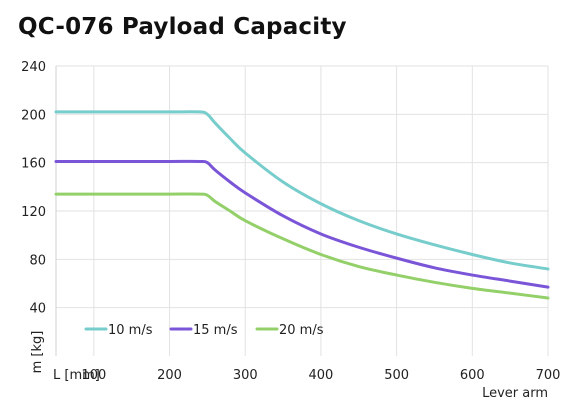 The image size is (569, 408). Describe the element at coordinates (130, 330) in the screenshot. I see `legend-label-1: 10 m/s` at that location.